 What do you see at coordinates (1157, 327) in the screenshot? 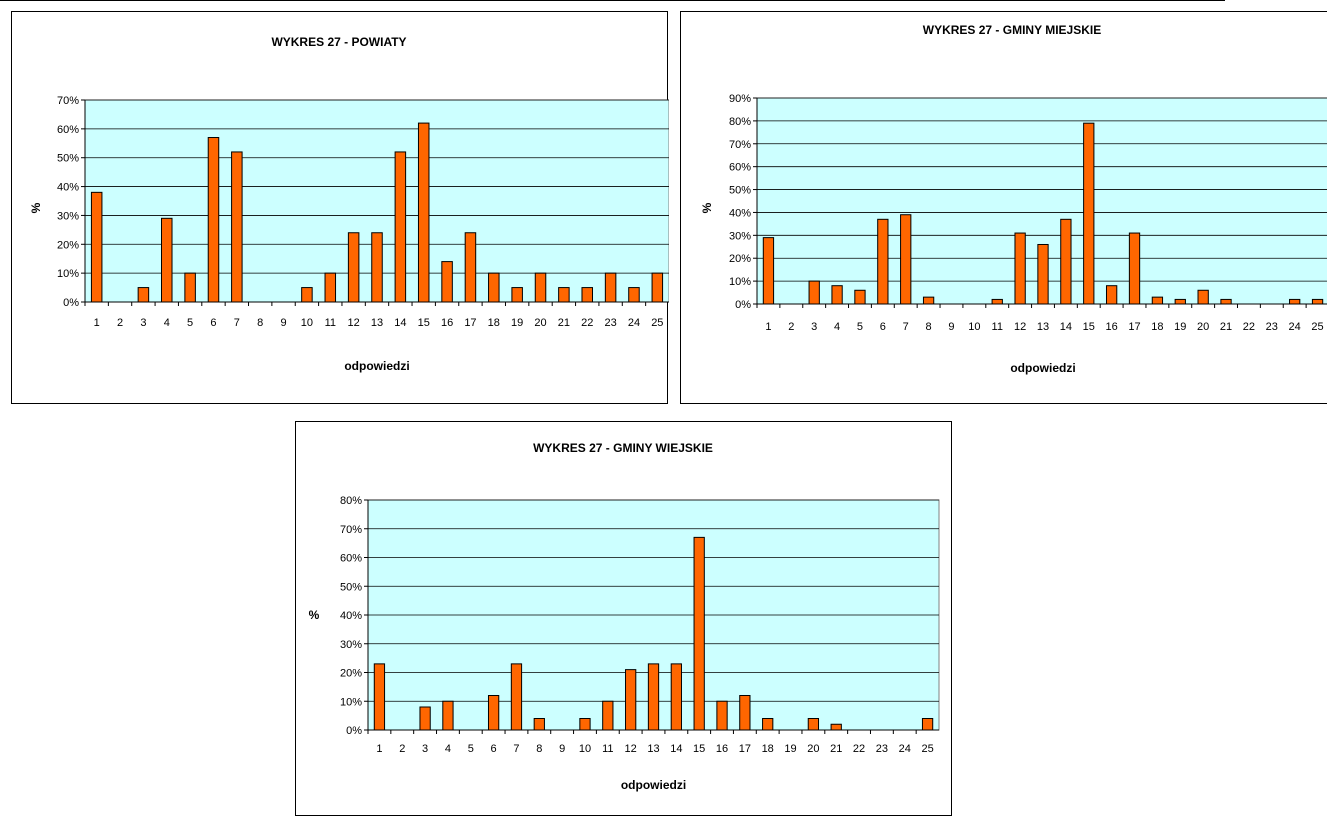
I see `x-tick-label: 18` at bounding box center [1157, 327].